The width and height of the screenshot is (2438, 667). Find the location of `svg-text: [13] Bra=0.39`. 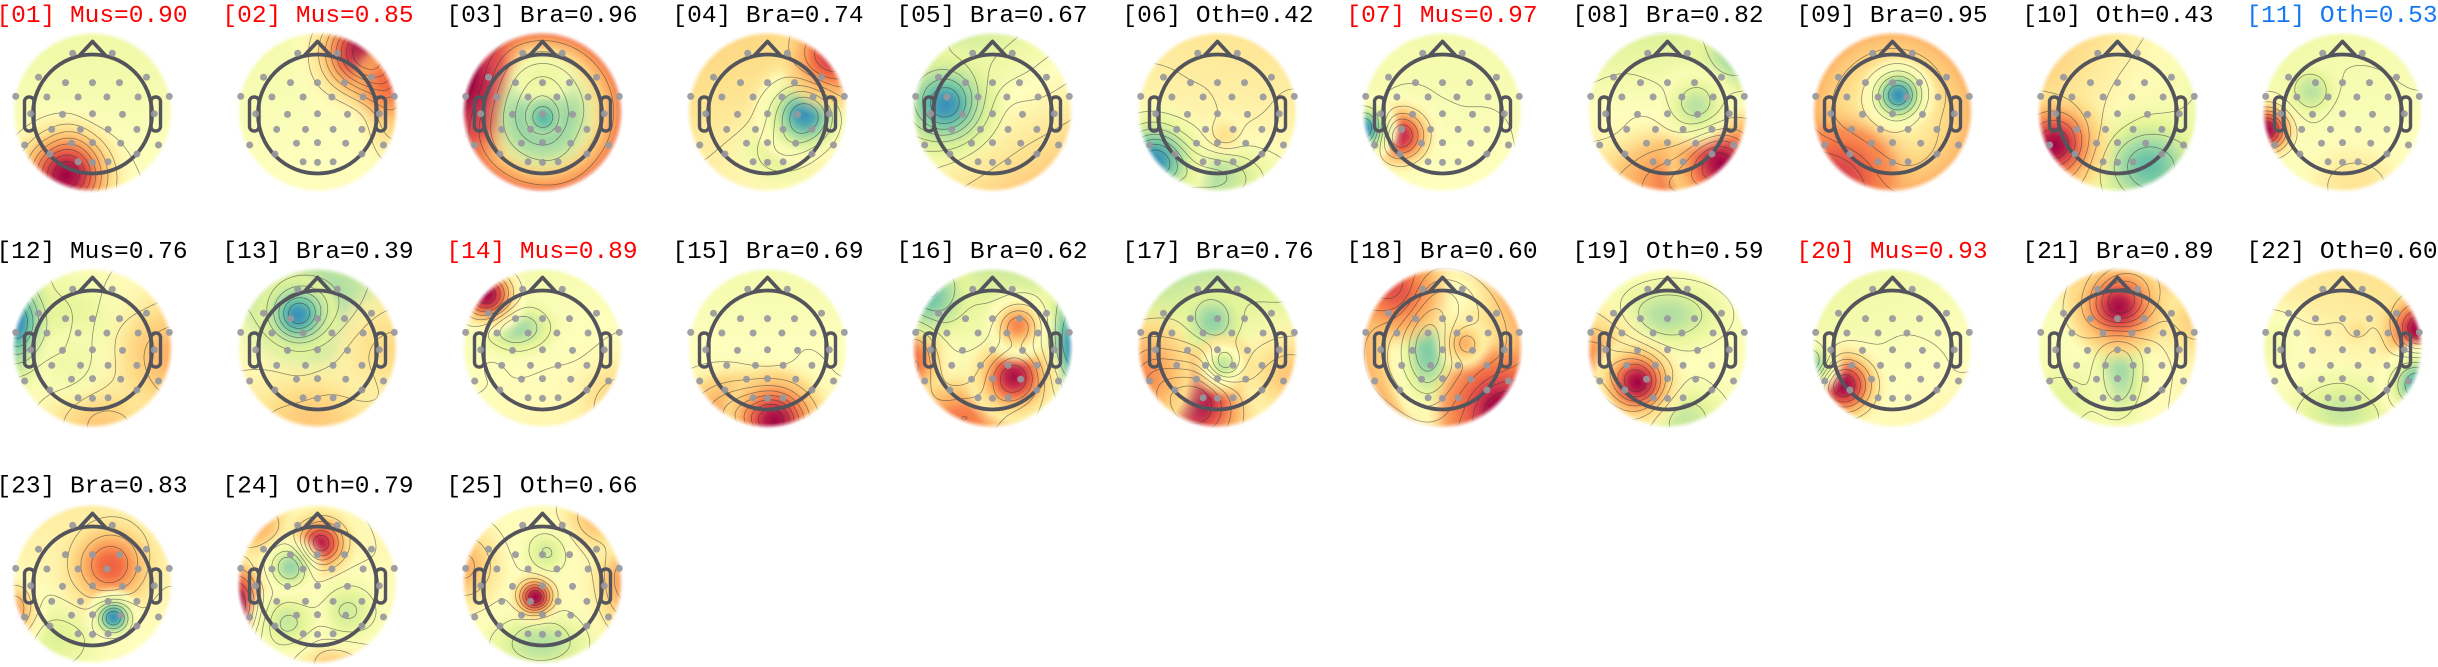

svg-text: [13] Bra=0.39 is located at coordinates (317, 252).